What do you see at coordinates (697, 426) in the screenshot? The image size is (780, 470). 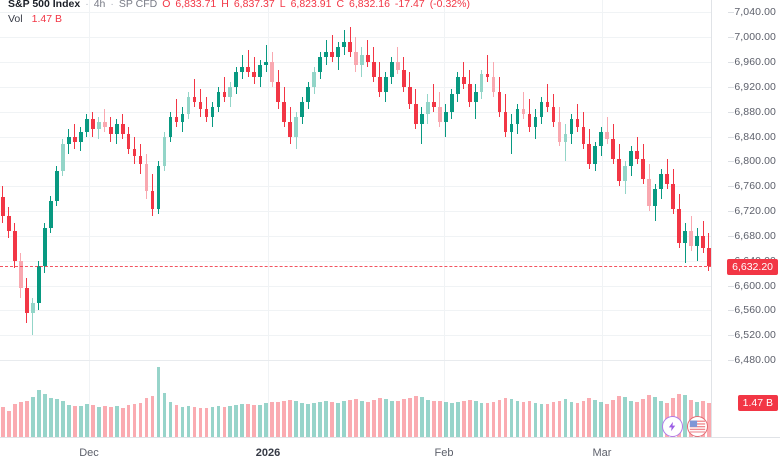 I see `us-market-flag-icon` at bounding box center [697, 426].